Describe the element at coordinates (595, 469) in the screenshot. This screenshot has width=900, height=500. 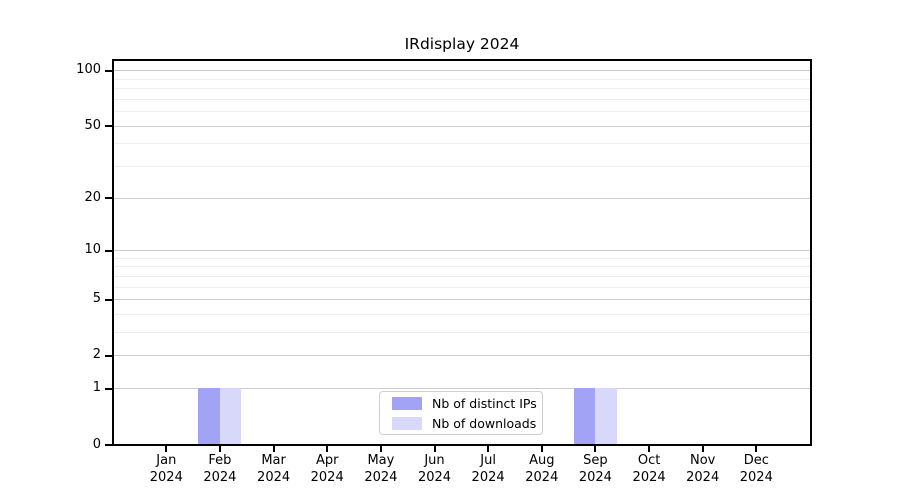
I see `x-tick-label: Sep 2024` at that location.